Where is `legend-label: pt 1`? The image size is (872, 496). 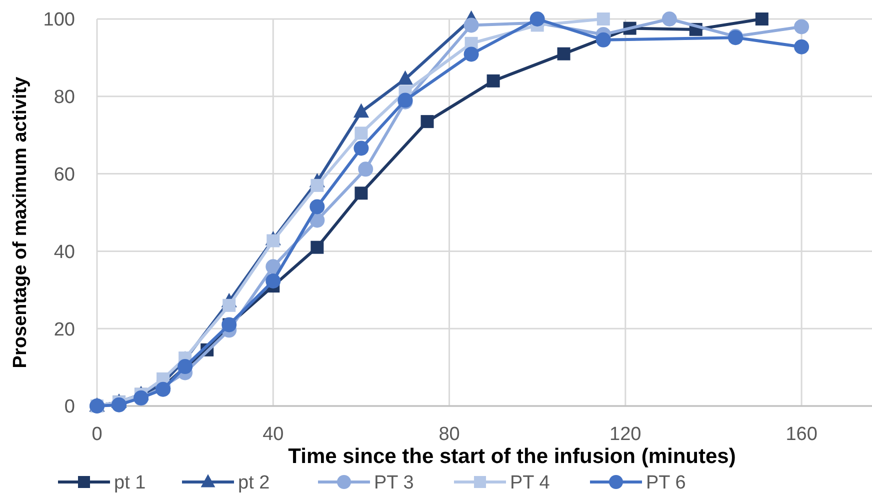 legend-label: pt 1 is located at coordinates (130, 483).